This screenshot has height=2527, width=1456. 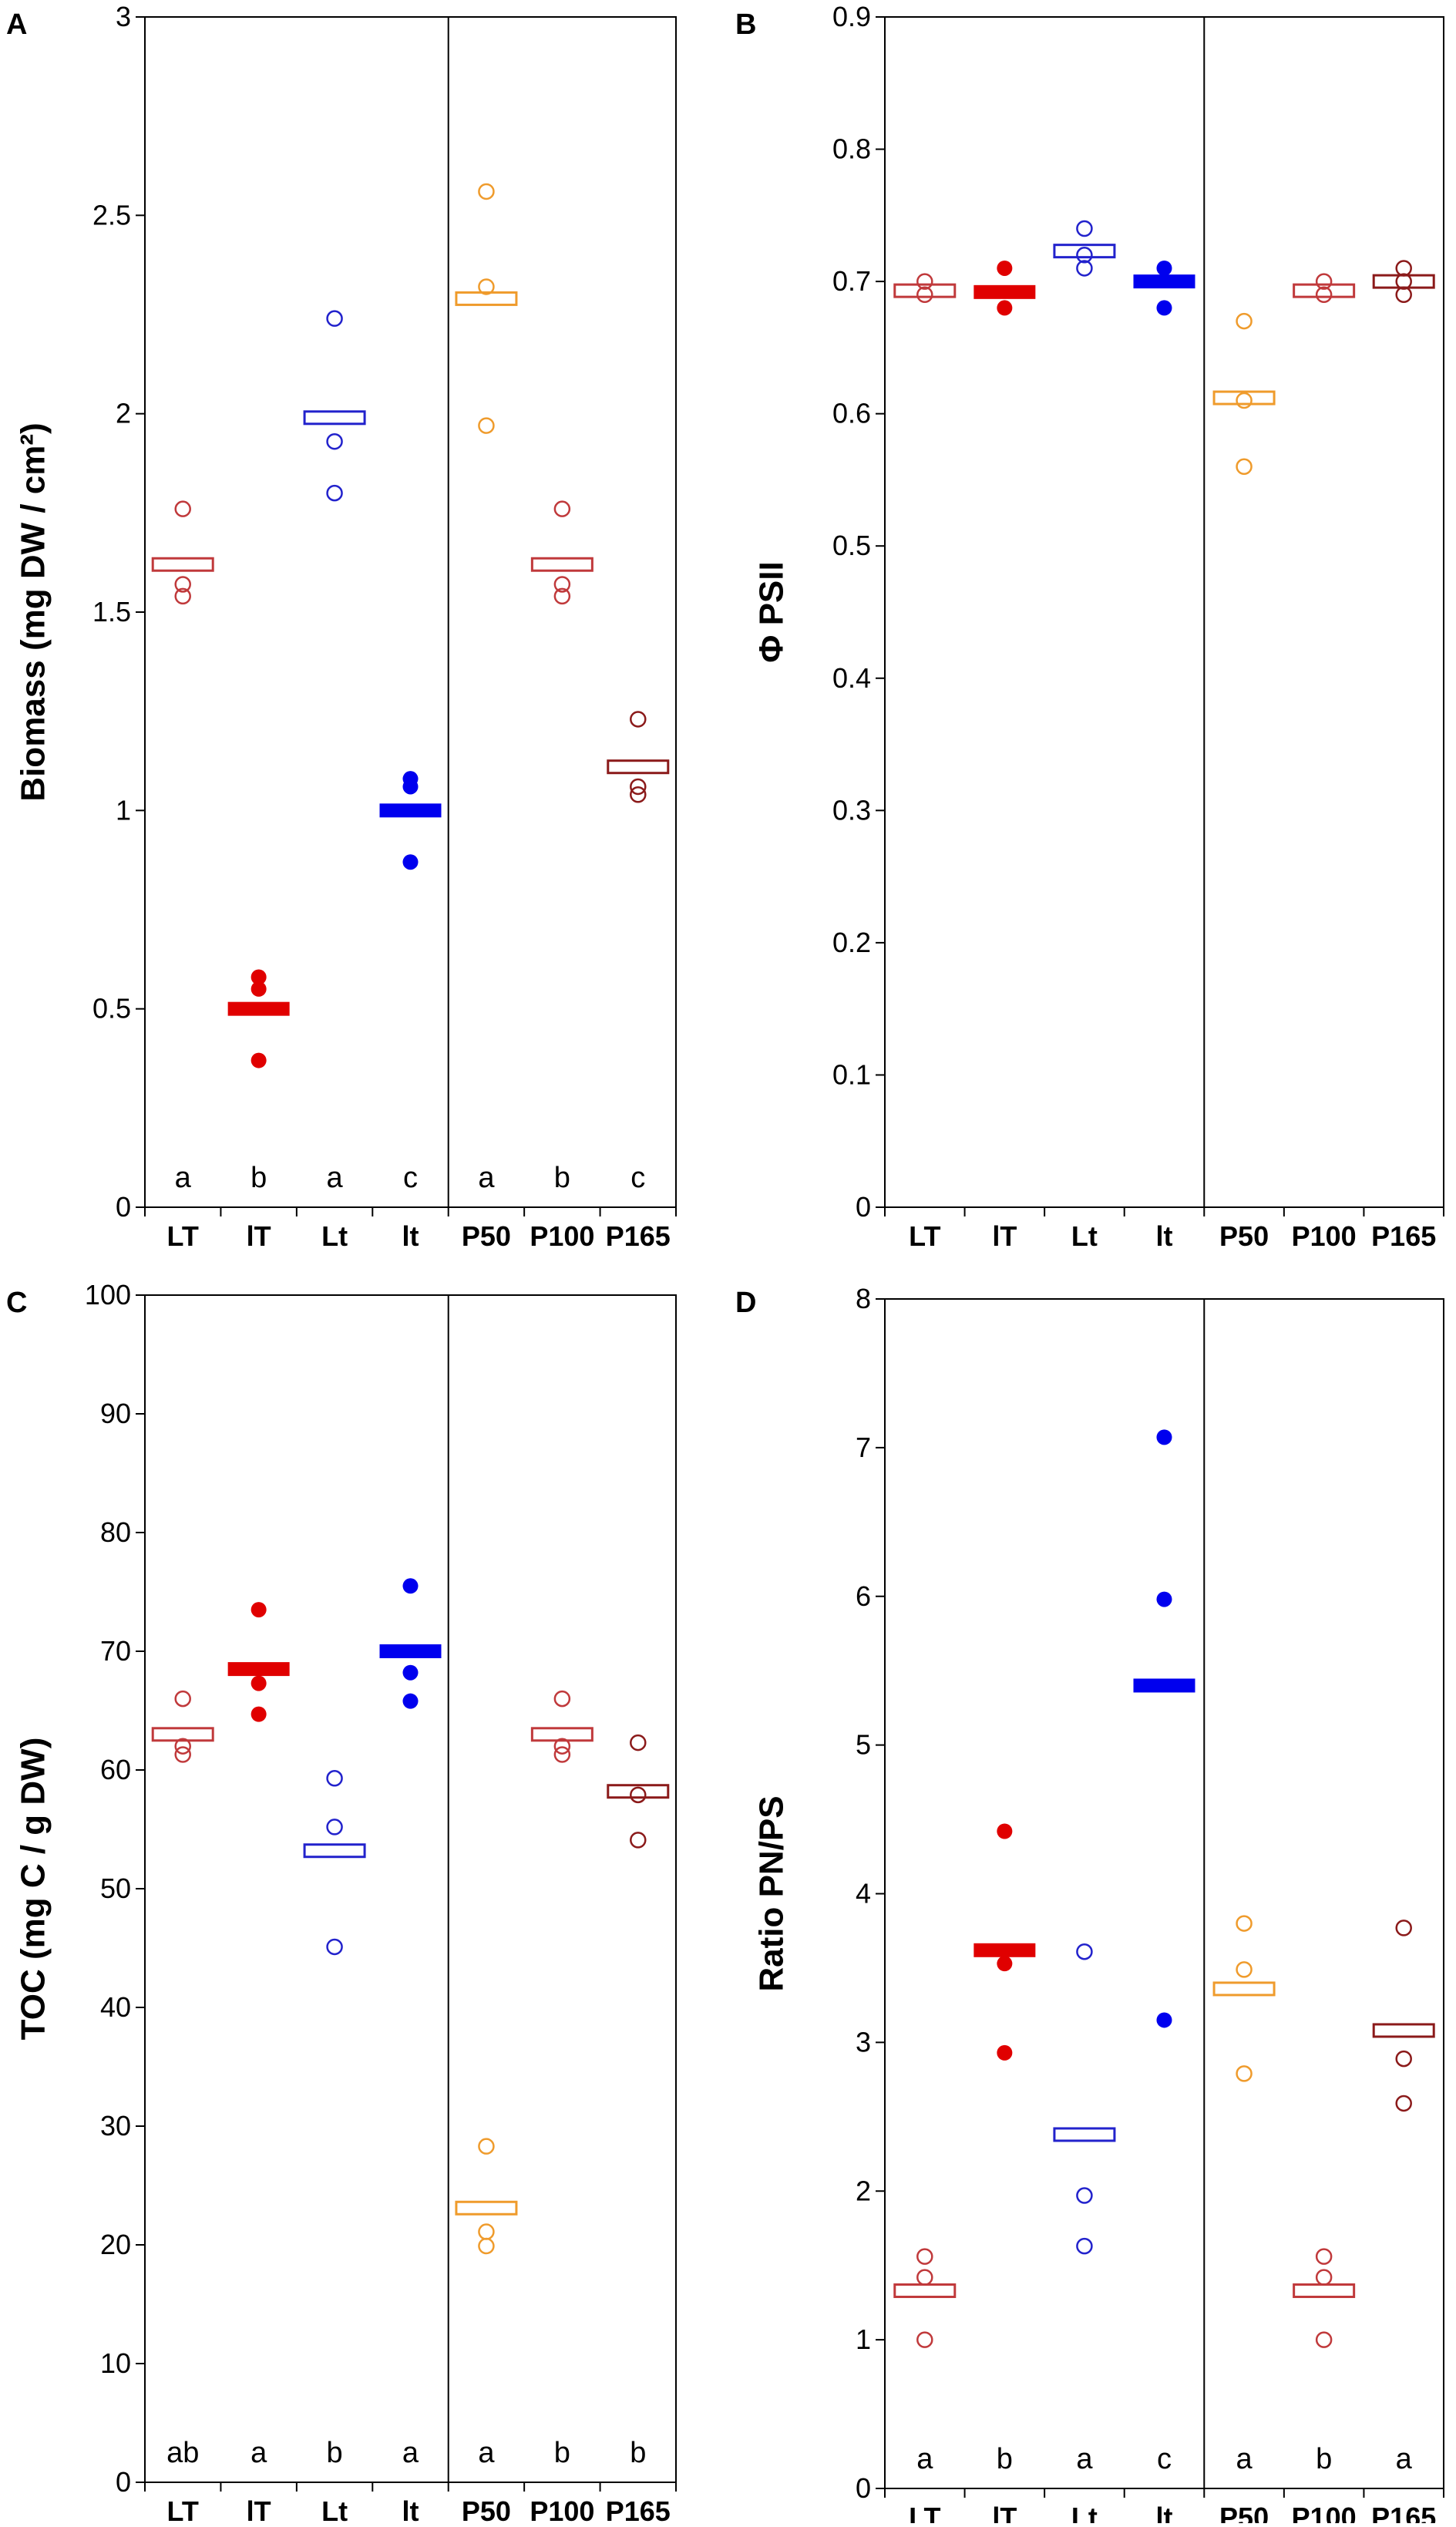 I want to click on group-p100: b, so click(x=1324, y=2361).